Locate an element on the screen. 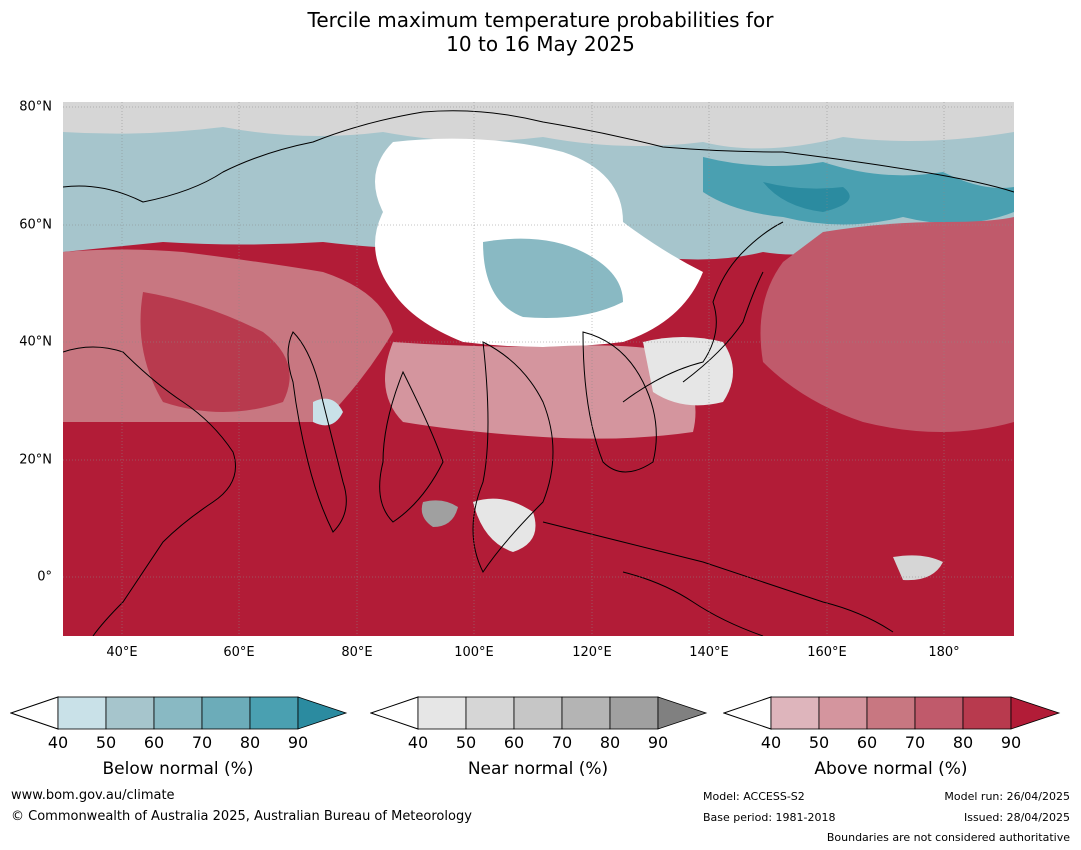 The width and height of the screenshot is (1081, 850). above-tick-70: 70 is located at coordinates (915, 742).